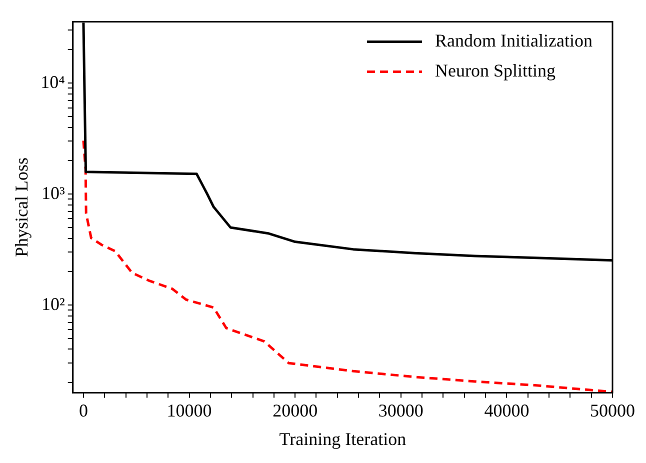 The height and width of the screenshot is (463, 646). What do you see at coordinates (52, 82) in the screenshot?
I see `y-tick-label: 10⁴` at bounding box center [52, 82].